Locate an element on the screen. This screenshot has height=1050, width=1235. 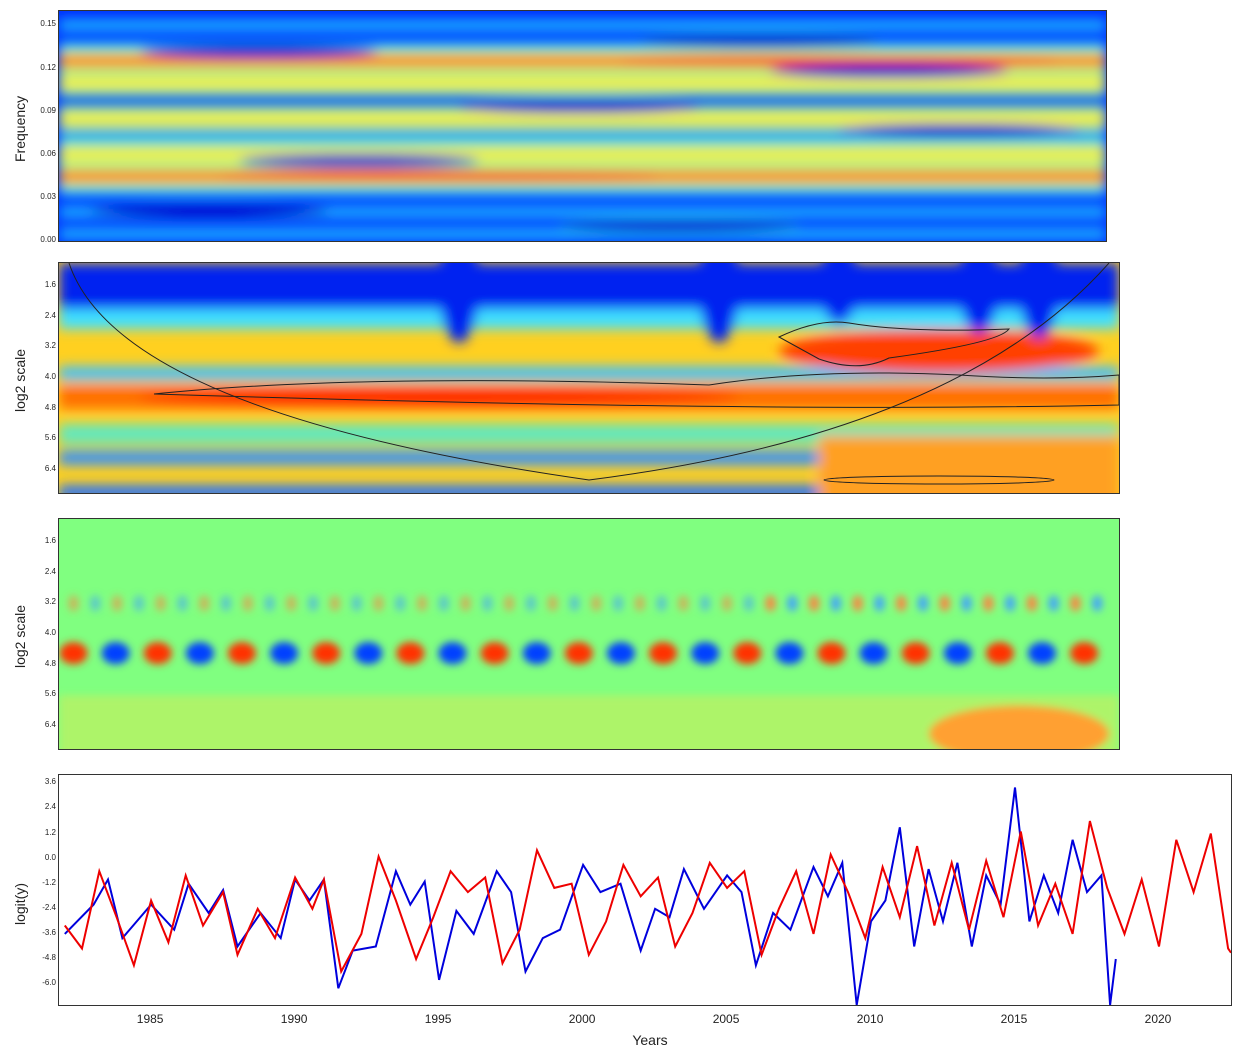
x-tick-label: 2020 is located at coordinates (1158, 1019).